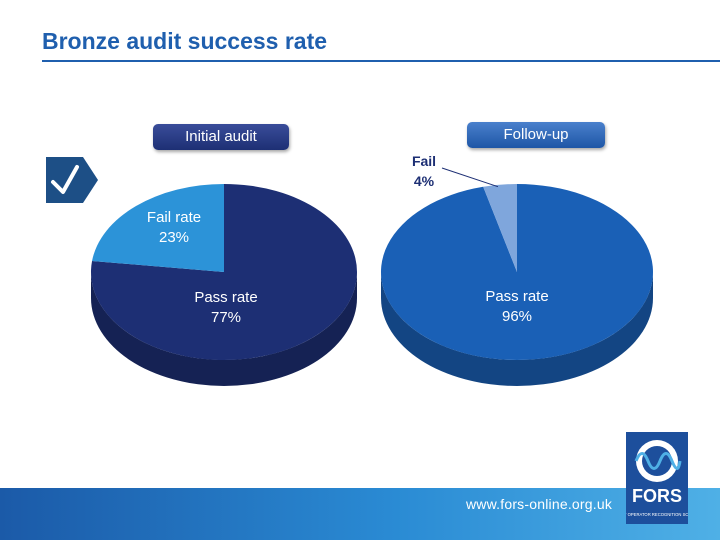  Describe the element at coordinates (536, 135) in the screenshot. I see `follow-up-label: Follow-up` at that location.